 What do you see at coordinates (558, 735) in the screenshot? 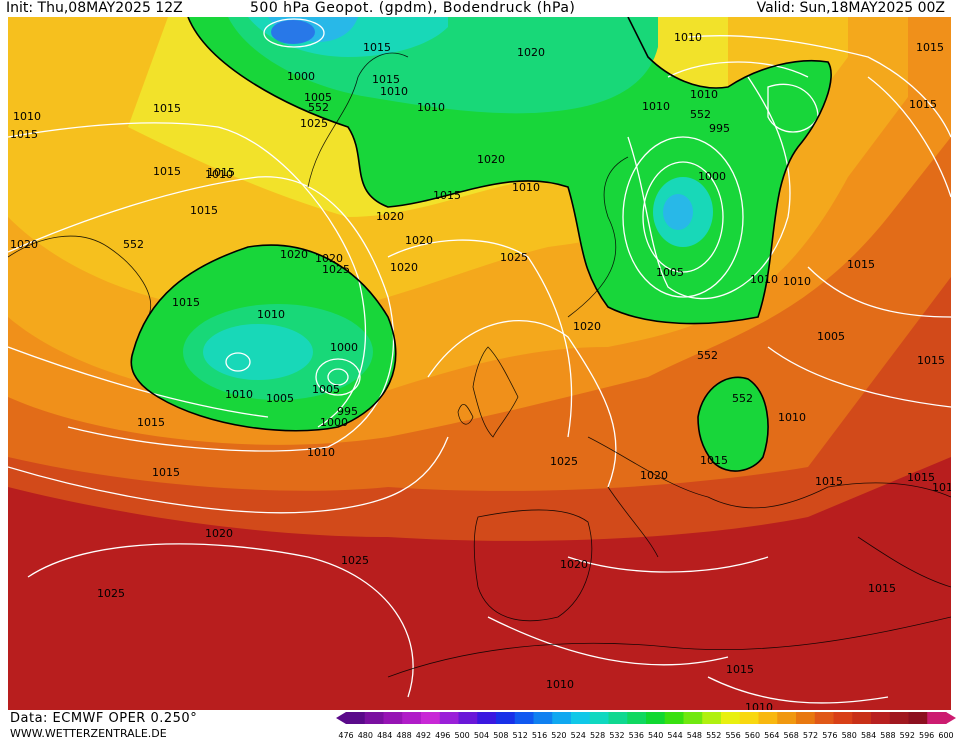
I see `colorbar-tick-label: 520` at bounding box center [558, 735].